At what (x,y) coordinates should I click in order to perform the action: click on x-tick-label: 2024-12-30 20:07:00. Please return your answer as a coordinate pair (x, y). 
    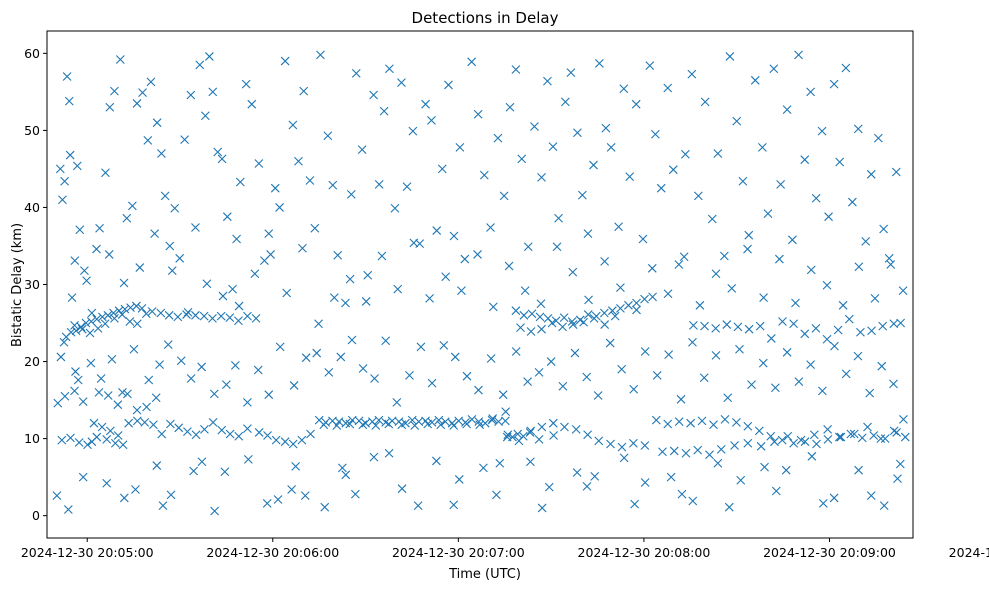
    Looking at the image, I should click on (458, 552).